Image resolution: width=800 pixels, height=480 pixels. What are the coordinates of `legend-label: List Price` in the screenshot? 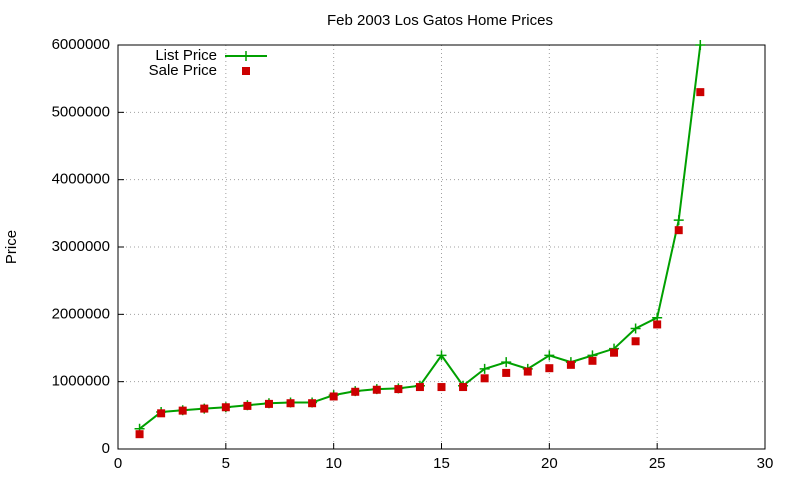 It's located at (186, 55).